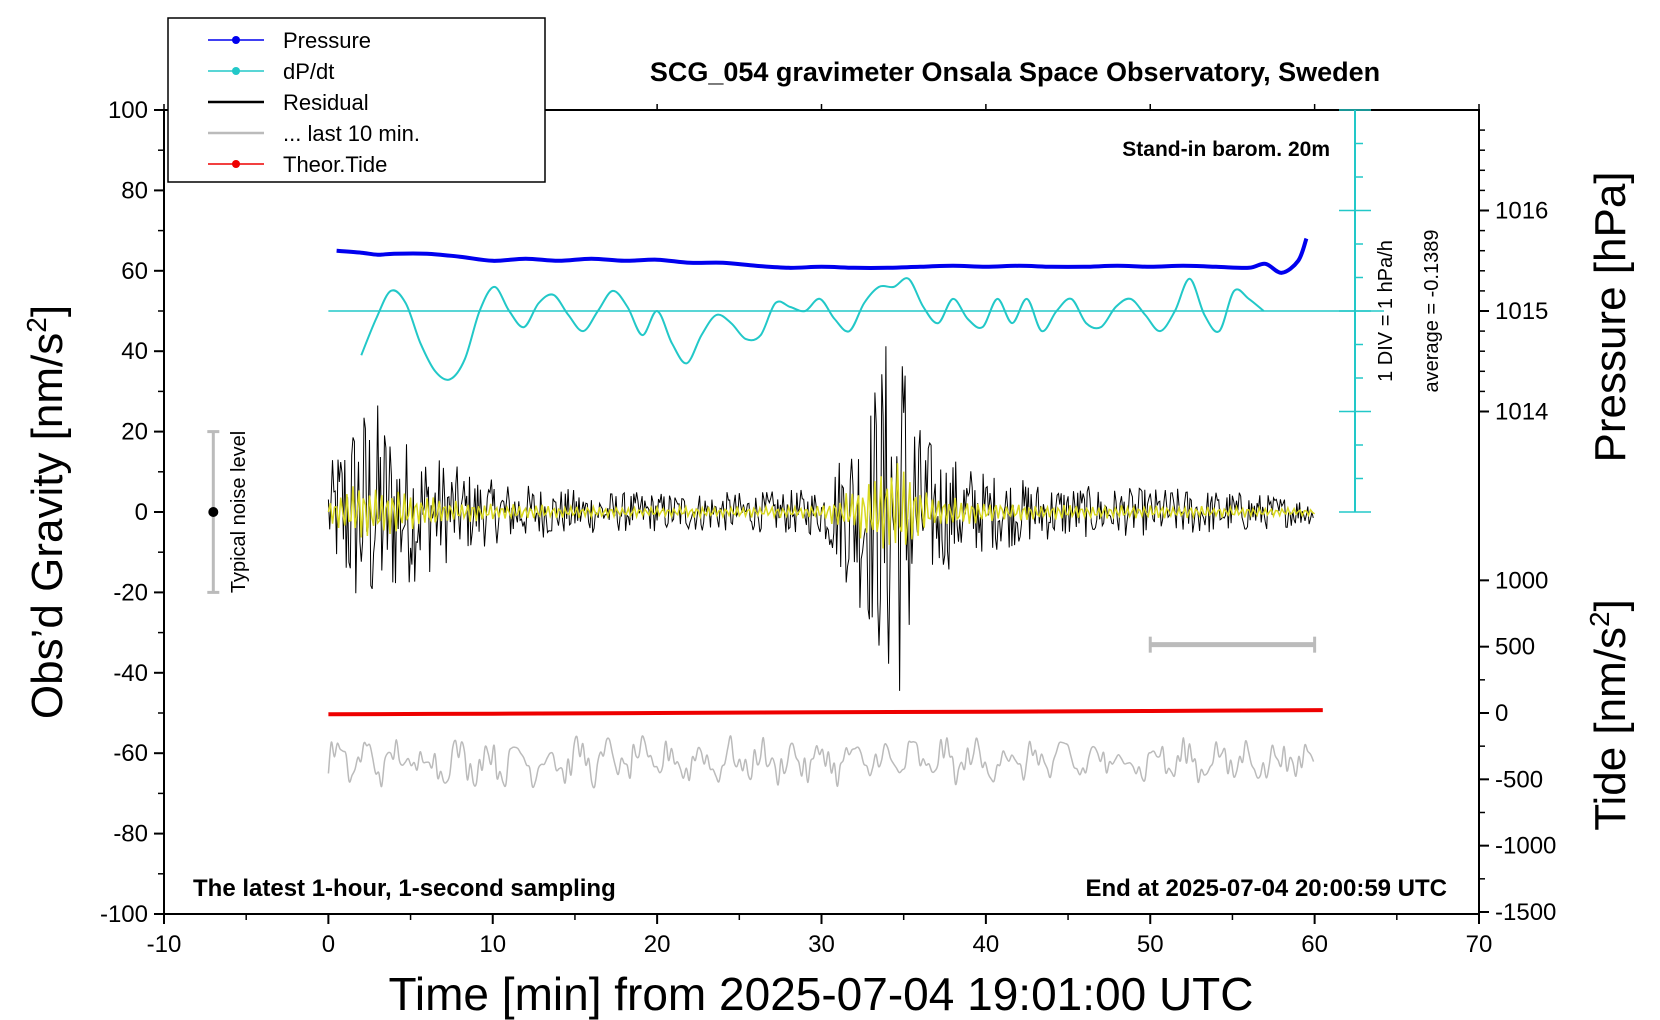  Describe the element at coordinates (1525, 846) in the screenshot. I see `tide-tick-label: -1000` at that location.